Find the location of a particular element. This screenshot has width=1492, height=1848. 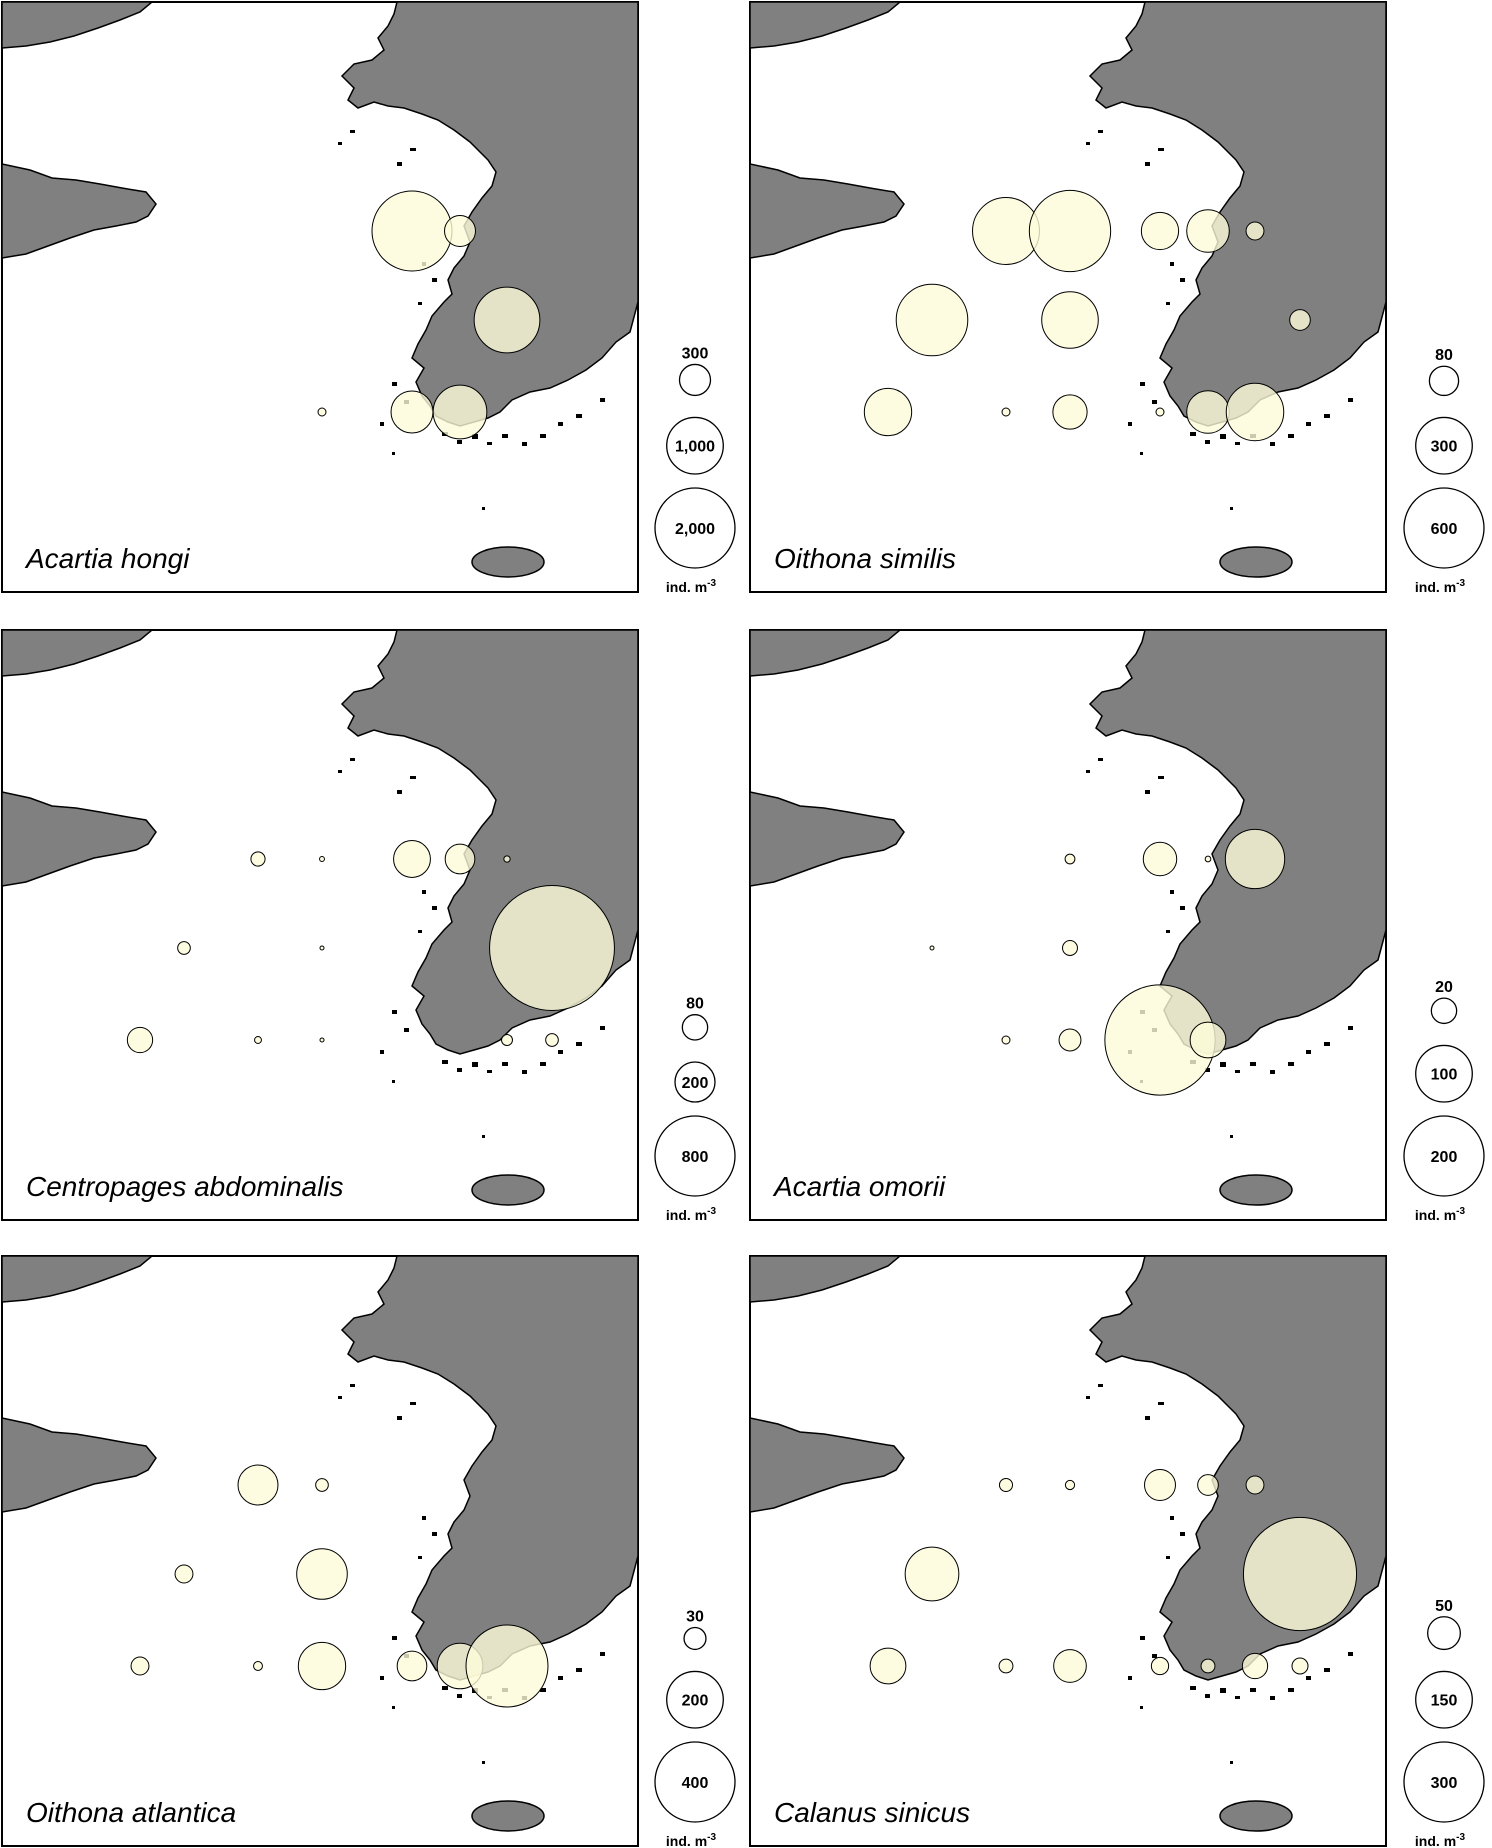

map-panel: Oithona similis is located at coordinates (1068, 297).